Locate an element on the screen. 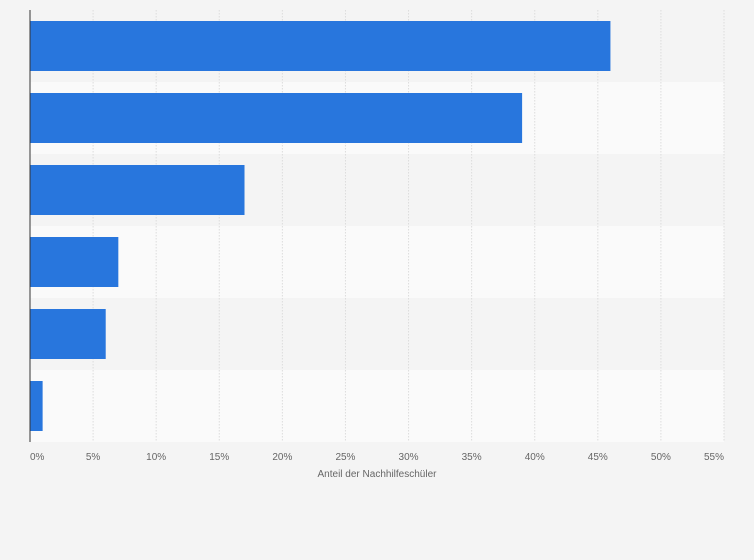 Image resolution: width=754 pixels, height=560 pixels. x-tick-label: 55% is located at coordinates (714, 457).